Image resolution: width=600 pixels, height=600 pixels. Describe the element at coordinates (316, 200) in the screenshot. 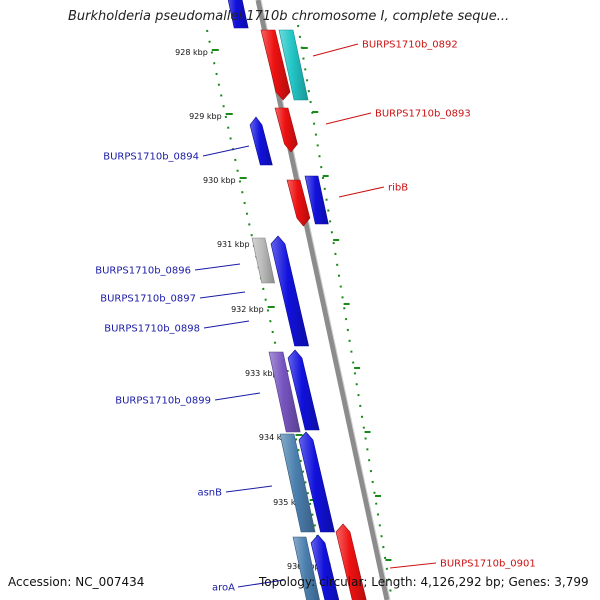

I see `gene-glyph-ribB-partner` at that location.